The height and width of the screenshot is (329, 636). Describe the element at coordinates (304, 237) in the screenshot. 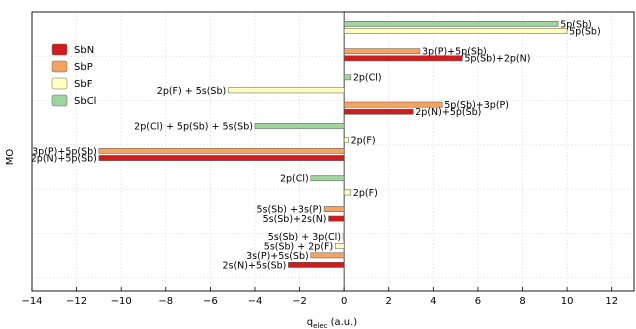

I see `bar-label: 5s(Sb) + 3p(Cl)` at that location.